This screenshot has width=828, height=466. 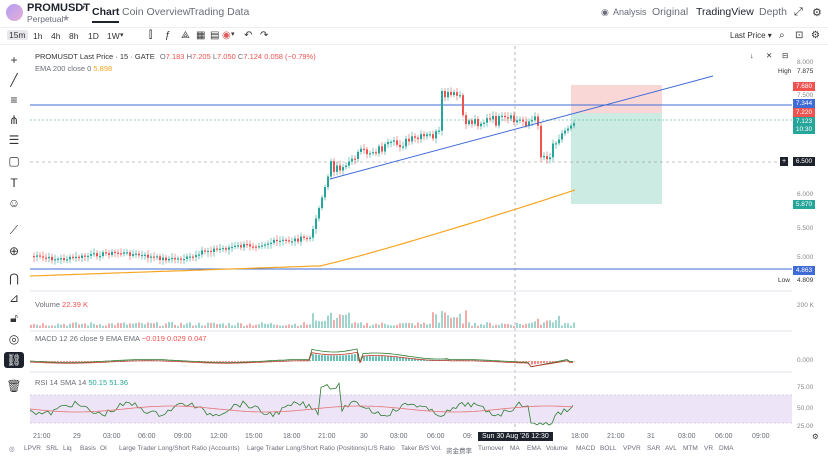 I want to click on expand-icon: ⤢, so click(x=798, y=12).